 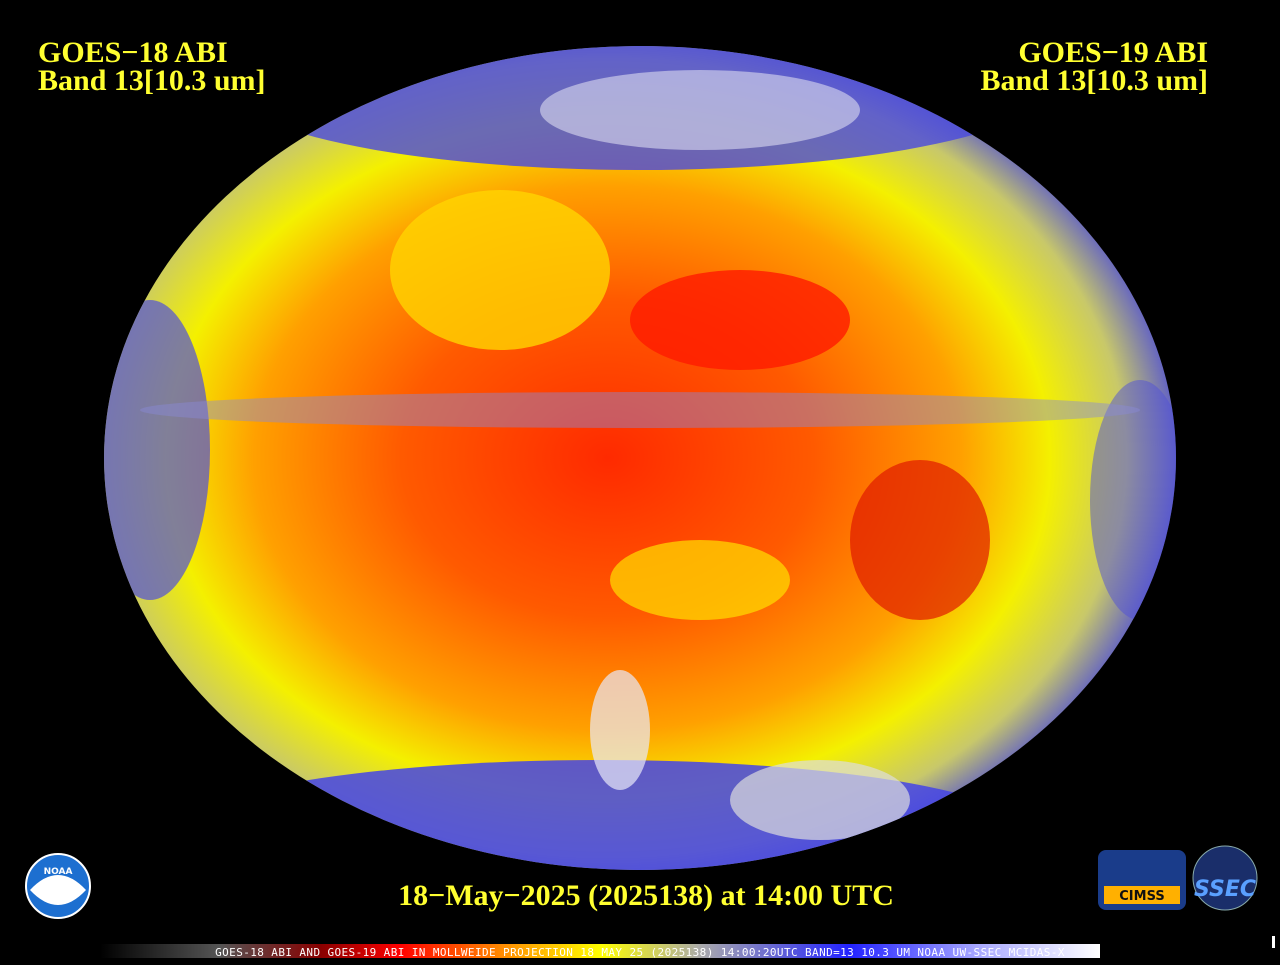 I want to click on noaa-text: NOAA, so click(x=58, y=872).